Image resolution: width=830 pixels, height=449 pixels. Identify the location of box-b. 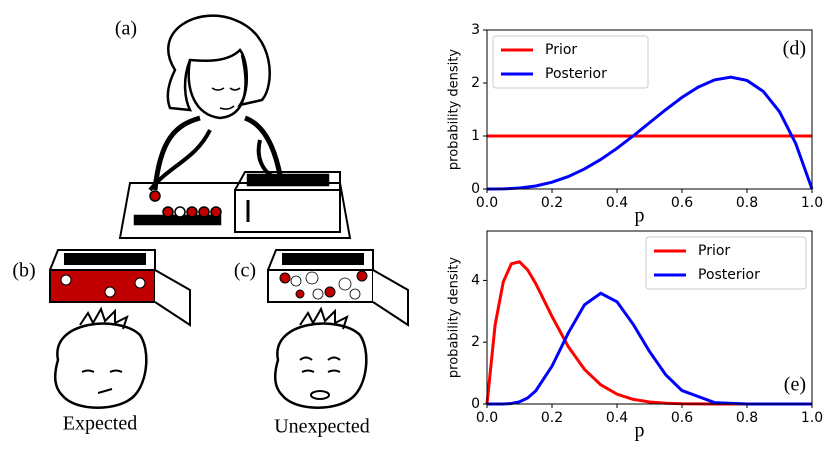
(120, 288).